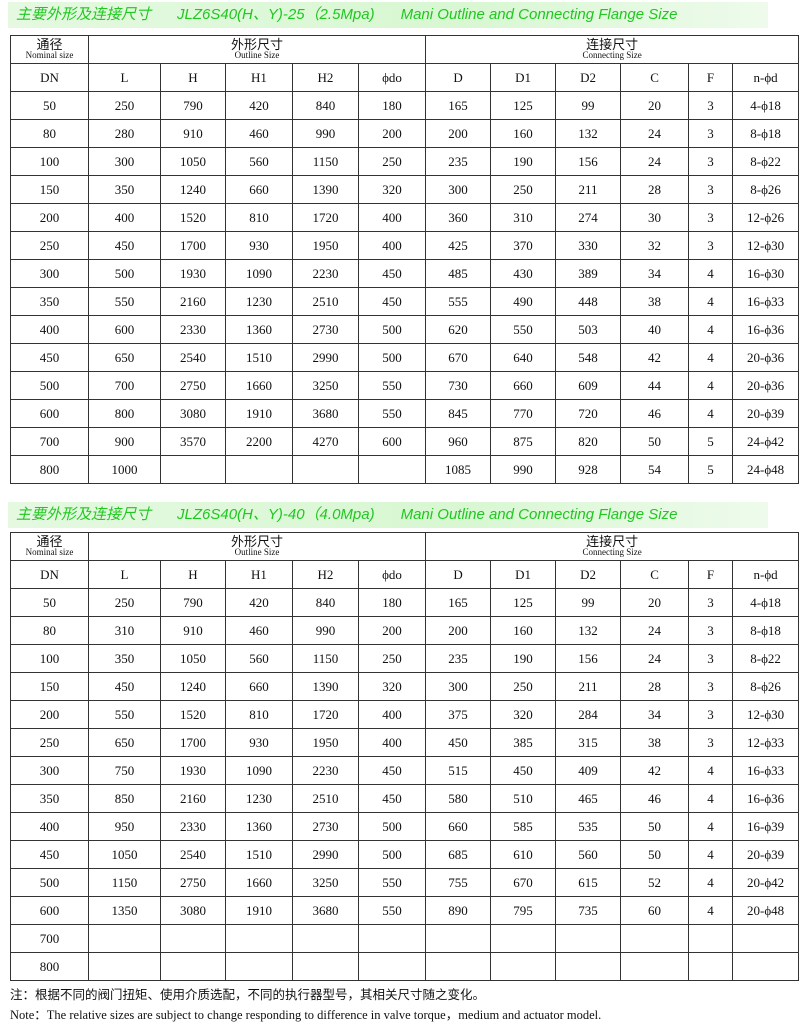 Image resolution: width=800 pixels, height=1034 pixels. I want to click on table-cell: 274, so click(588, 217).